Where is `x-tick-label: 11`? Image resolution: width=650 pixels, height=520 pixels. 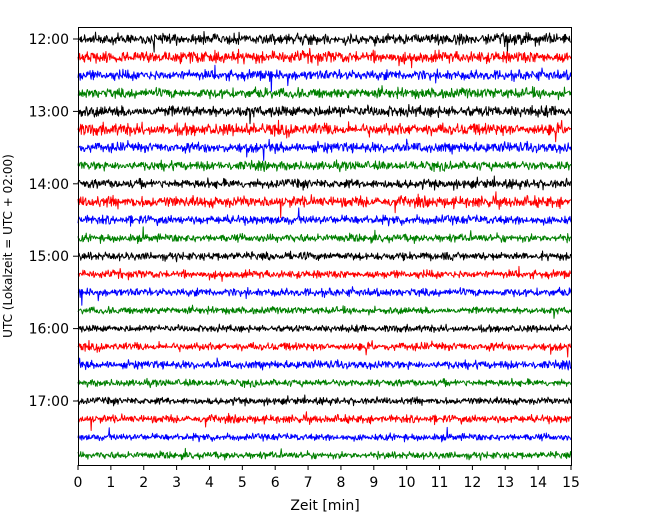
x-tick-label: 11 is located at coordinates (440, 483).